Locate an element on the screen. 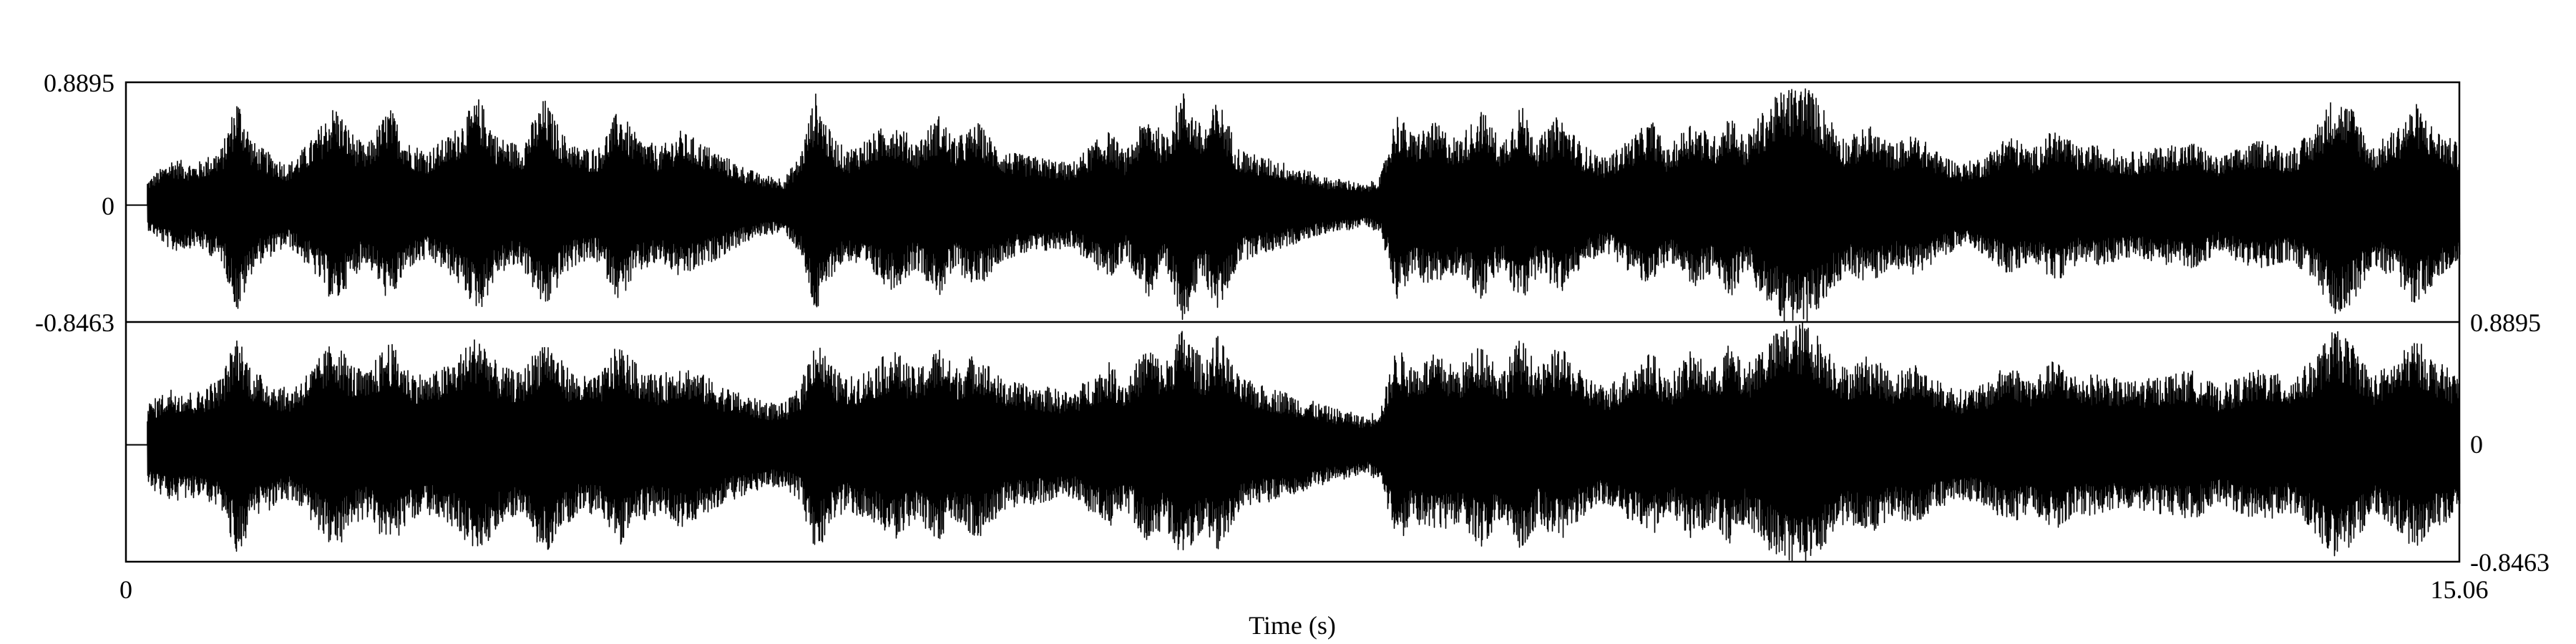 This screenshot has width=2576, height=644. channel-1-ytick-zero: 0 is located at coordinates (108, 206).